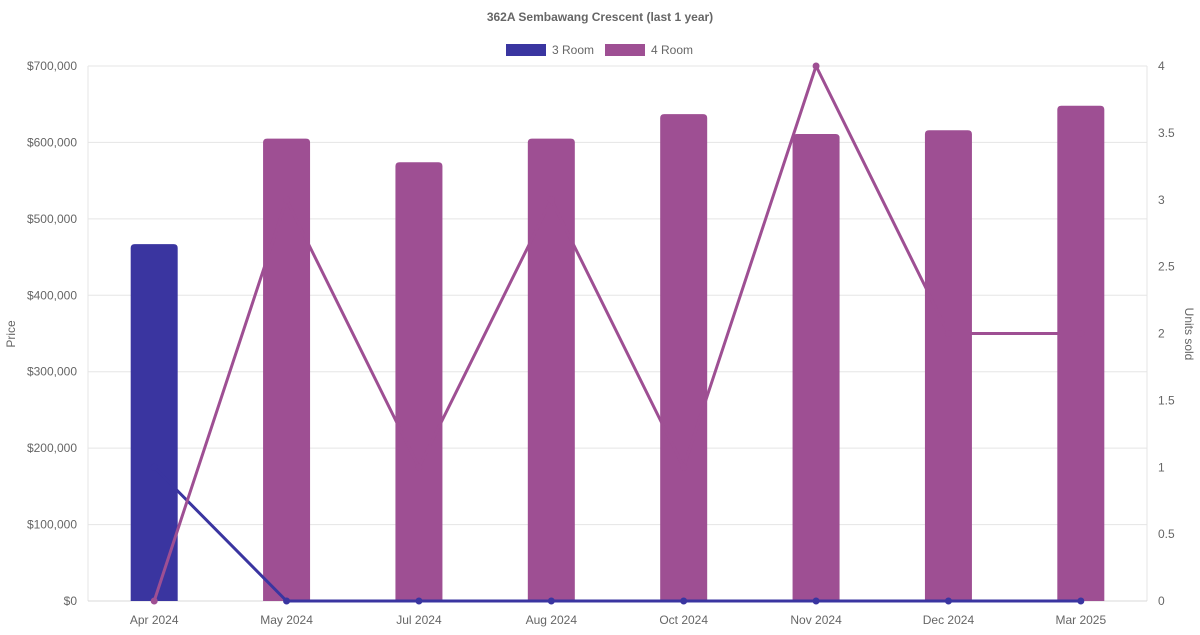  Describe the element at coordinates (649, 50) in the screenshot. I see `legend-item-4-room: 4 Room` at that location.